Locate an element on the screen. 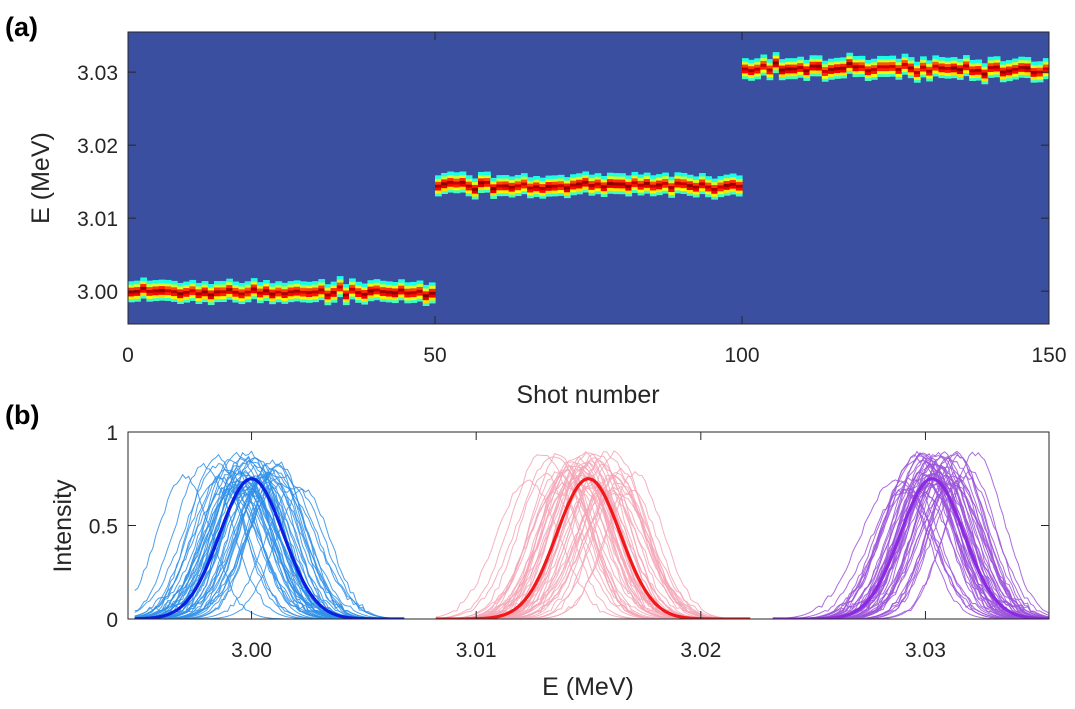  group-2-shot-line is located at coordinates (593, 545).